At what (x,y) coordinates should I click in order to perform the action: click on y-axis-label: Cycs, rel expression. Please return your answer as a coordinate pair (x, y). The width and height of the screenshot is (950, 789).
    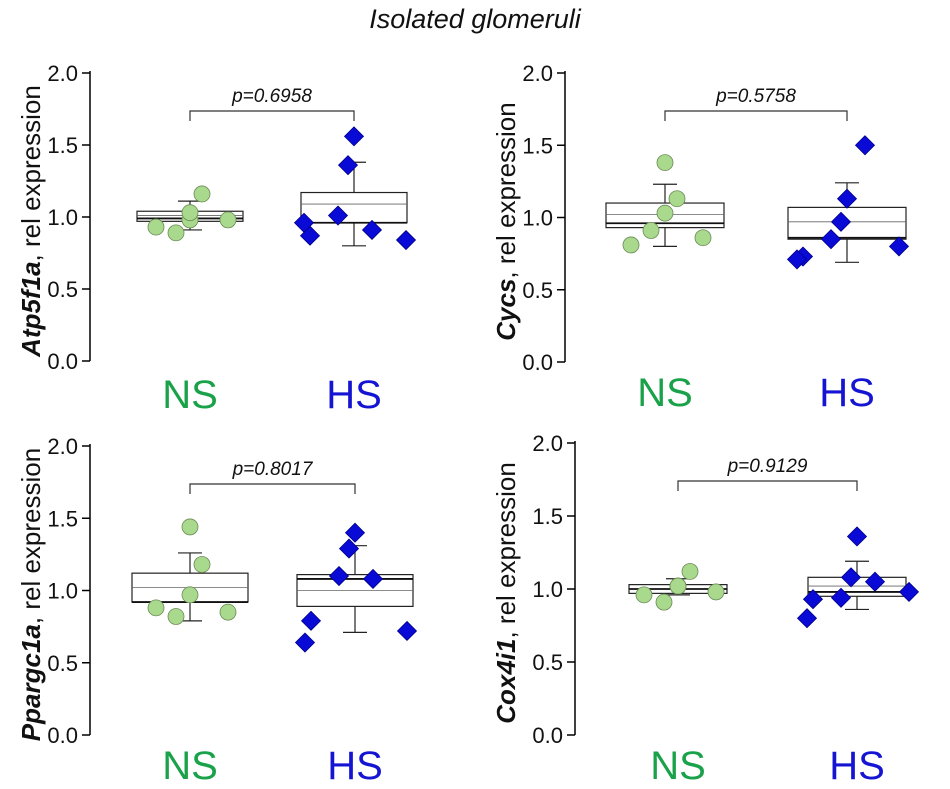
    Looking at the image, I should click on (506, 221).